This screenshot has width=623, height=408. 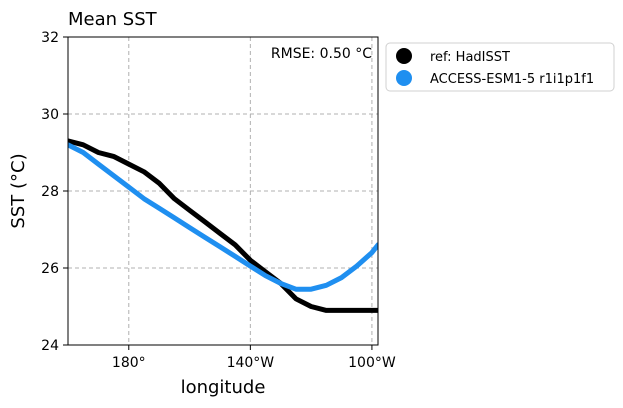 What do you see at coordinates (18, 190) in the screenshot?
I see `y-axis-label: SST (°C)` at bounding box center [18, 190].